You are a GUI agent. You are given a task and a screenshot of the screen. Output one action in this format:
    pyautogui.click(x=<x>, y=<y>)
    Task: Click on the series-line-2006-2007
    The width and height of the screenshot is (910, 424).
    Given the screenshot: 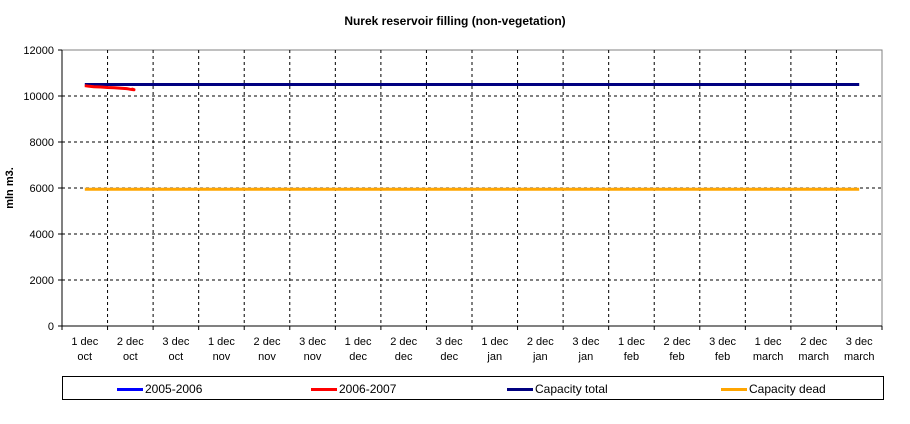 What is the action you would take?
    pyautogui.click(x=110, y=88)
    